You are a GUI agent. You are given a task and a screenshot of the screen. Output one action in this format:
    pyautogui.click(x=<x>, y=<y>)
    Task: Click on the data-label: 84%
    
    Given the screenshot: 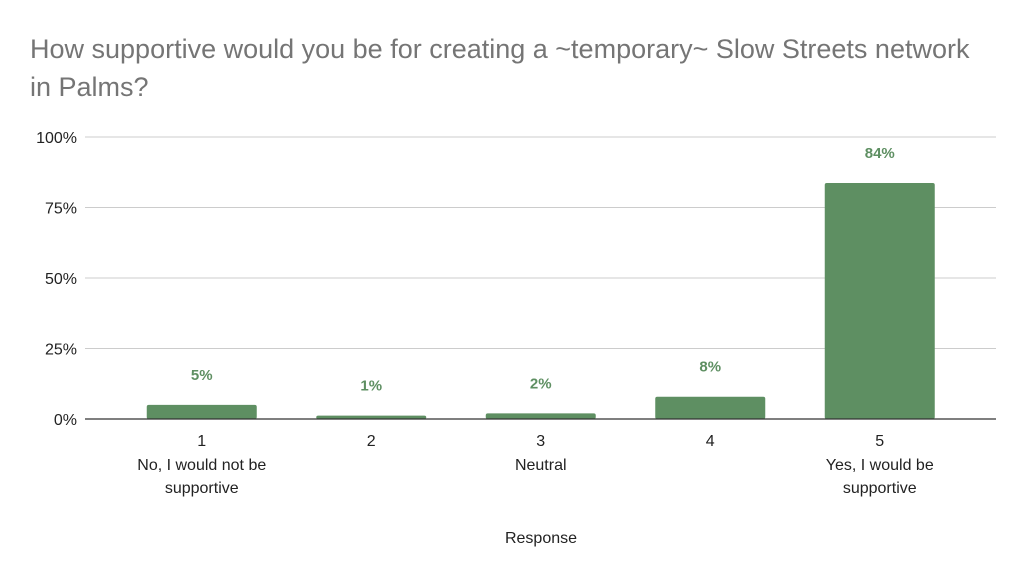 What is the action you would take?
    pyautogui.click(x=880, y=153)
    